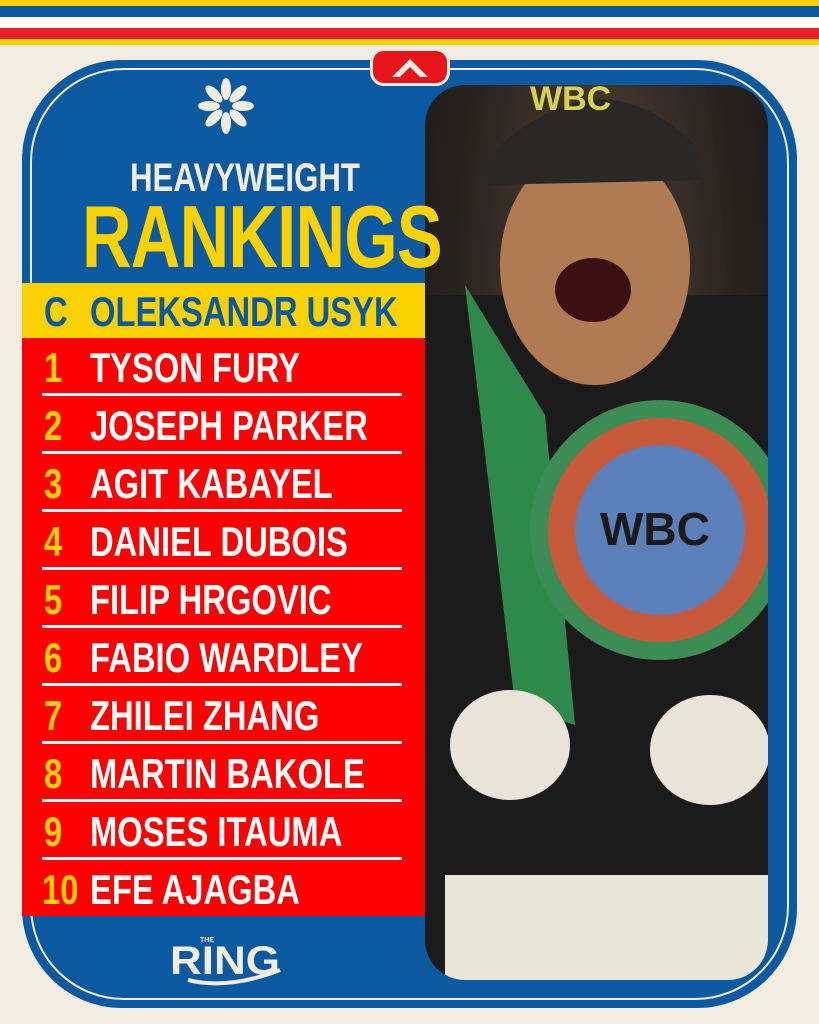 The image size is (819, 1024). What do you see at coordinates (53, 483) in the screenshot?
I see `rank-number: 3` at bounding box center [53, 483].